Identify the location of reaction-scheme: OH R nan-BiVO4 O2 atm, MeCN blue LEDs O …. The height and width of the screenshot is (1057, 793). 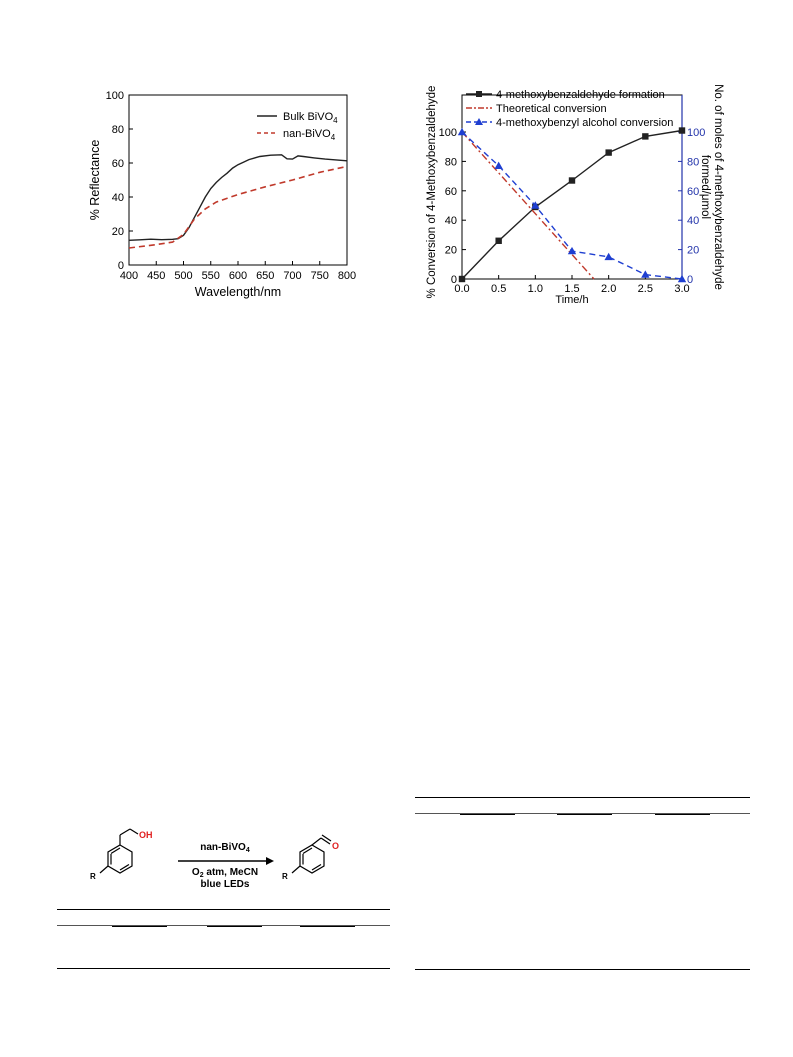
(214, 859).